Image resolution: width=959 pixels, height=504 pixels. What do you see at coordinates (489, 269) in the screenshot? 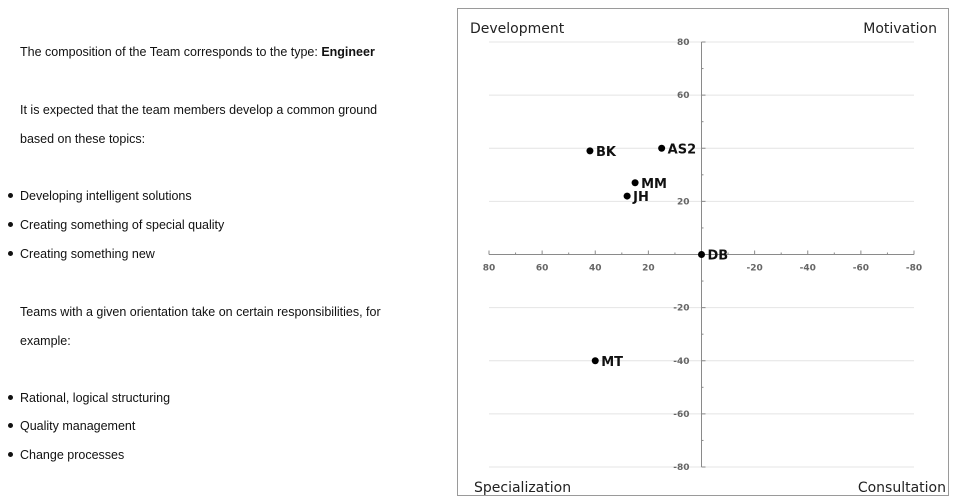
I see `x-tick-label: 80` at bounding box center [489, 269].